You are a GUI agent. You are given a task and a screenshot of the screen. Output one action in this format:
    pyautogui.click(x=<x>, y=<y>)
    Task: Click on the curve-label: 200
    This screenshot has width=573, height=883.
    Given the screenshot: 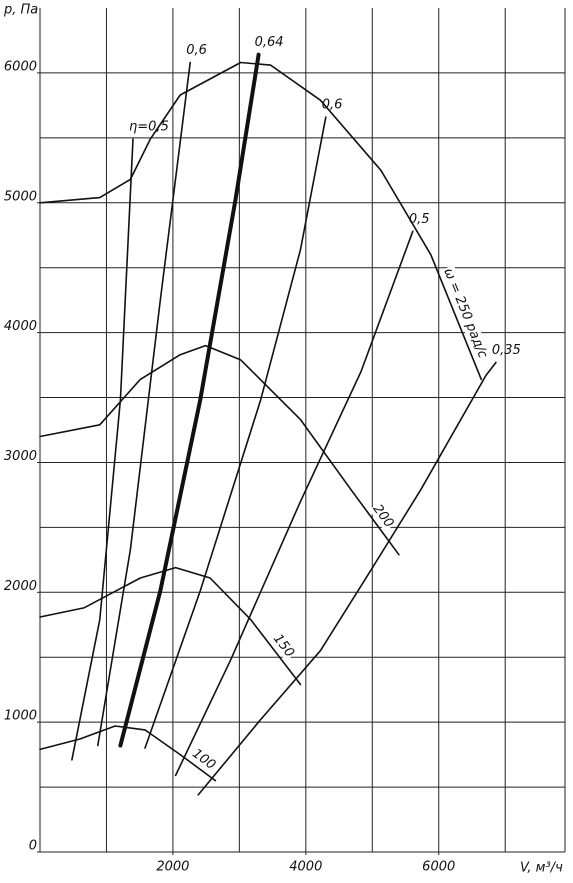 What is the action you would take?
    pyautogui.click(x=383, y=516)
    